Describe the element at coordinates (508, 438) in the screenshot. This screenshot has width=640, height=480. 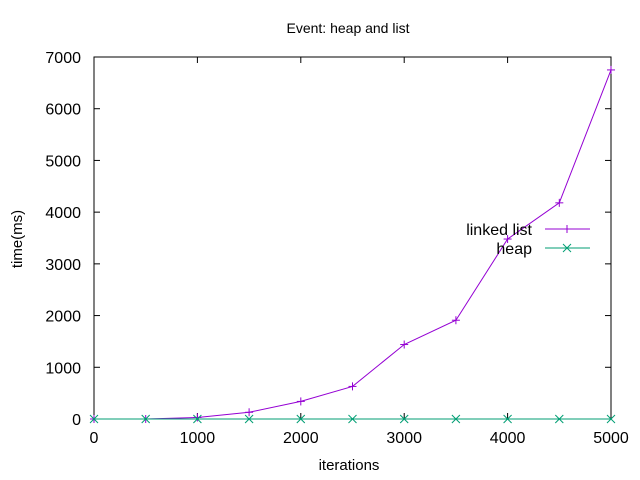
I see `x-tick-label: 4000` at that location.